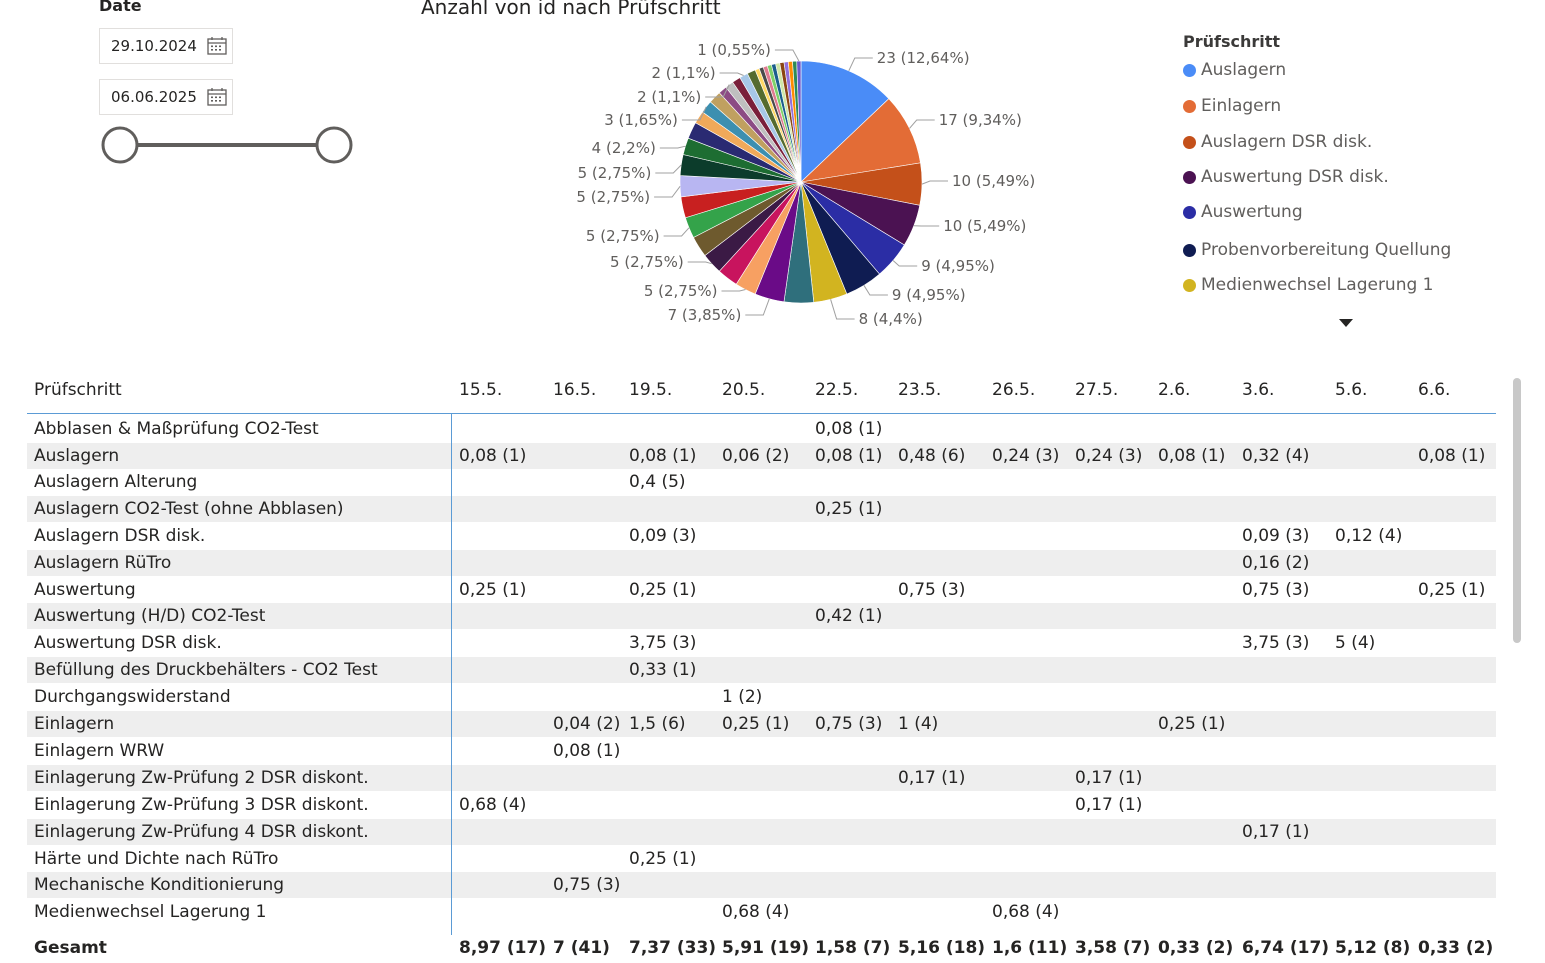  What do you see at coordinates (663, 536) in the screenshot?
I see `table-cell: 0,09 (3)` at bounding box center [663, 536].